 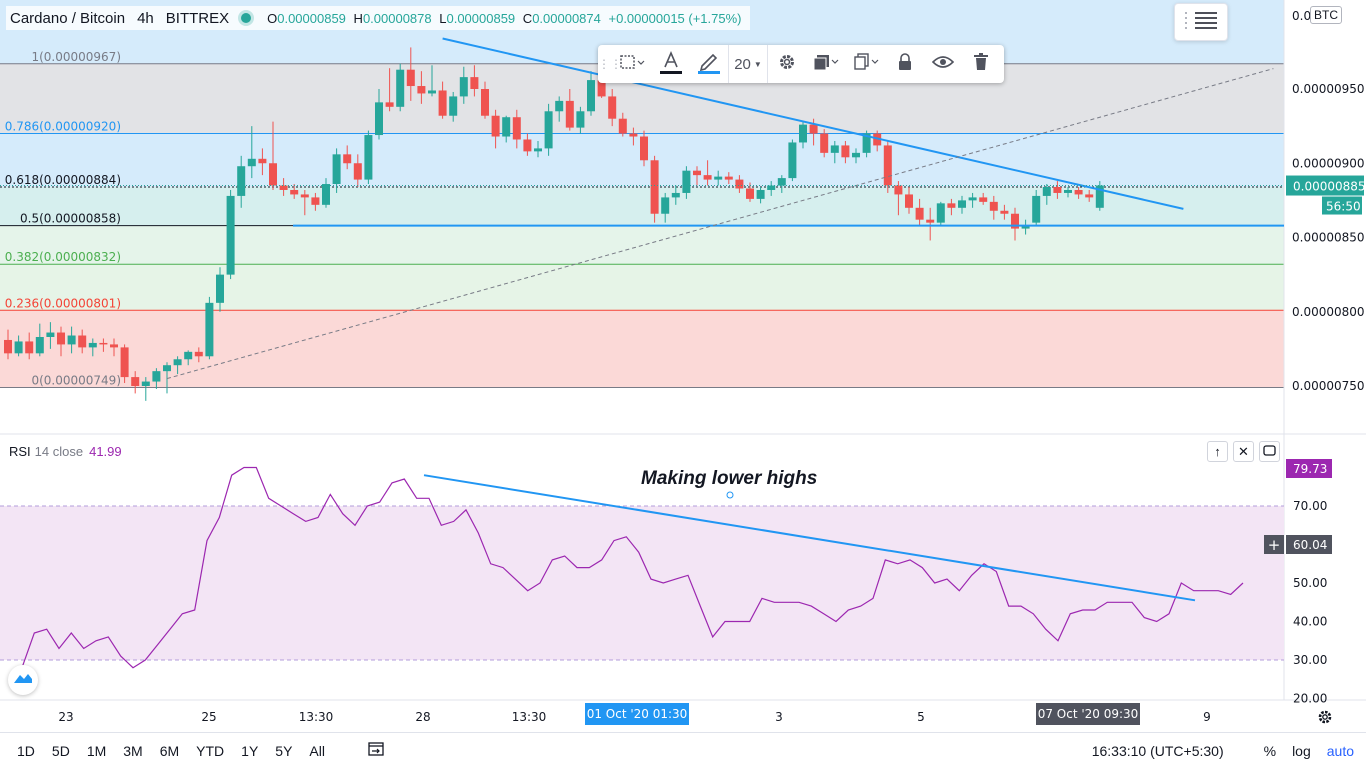 I want to click on rsi-current-label: 79.73, so click(x=1310, y=469).